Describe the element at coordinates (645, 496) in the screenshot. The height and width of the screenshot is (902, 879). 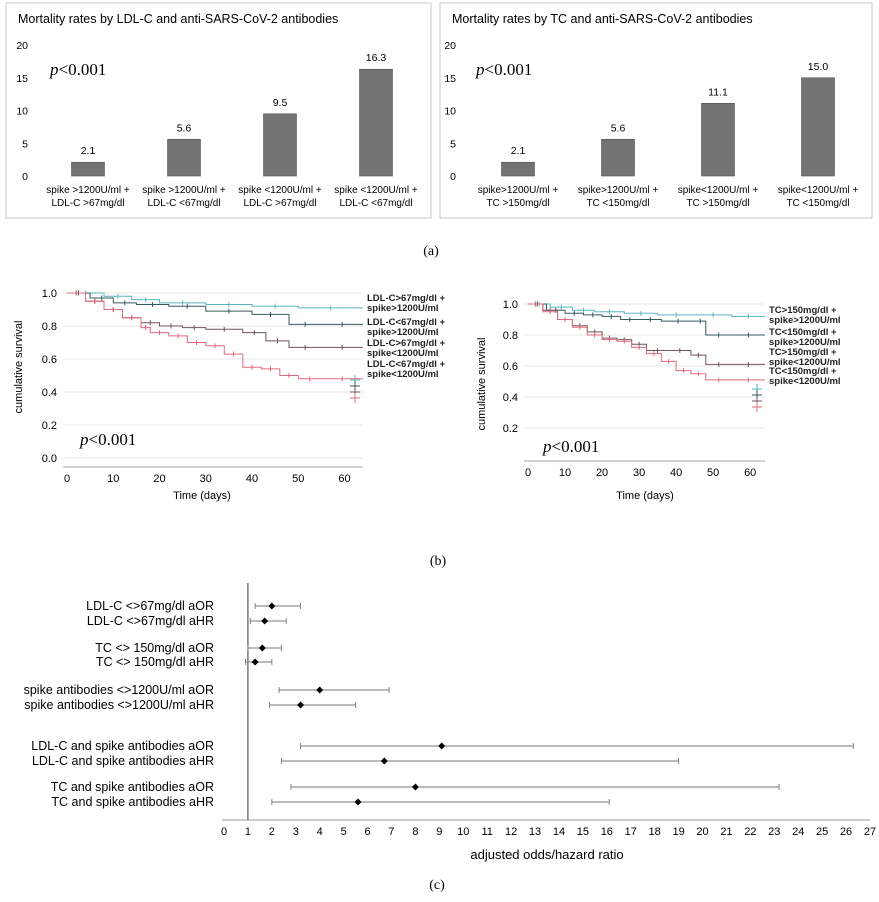
I see `survival-chart-tc-xlabel: Time (days)` at that location.